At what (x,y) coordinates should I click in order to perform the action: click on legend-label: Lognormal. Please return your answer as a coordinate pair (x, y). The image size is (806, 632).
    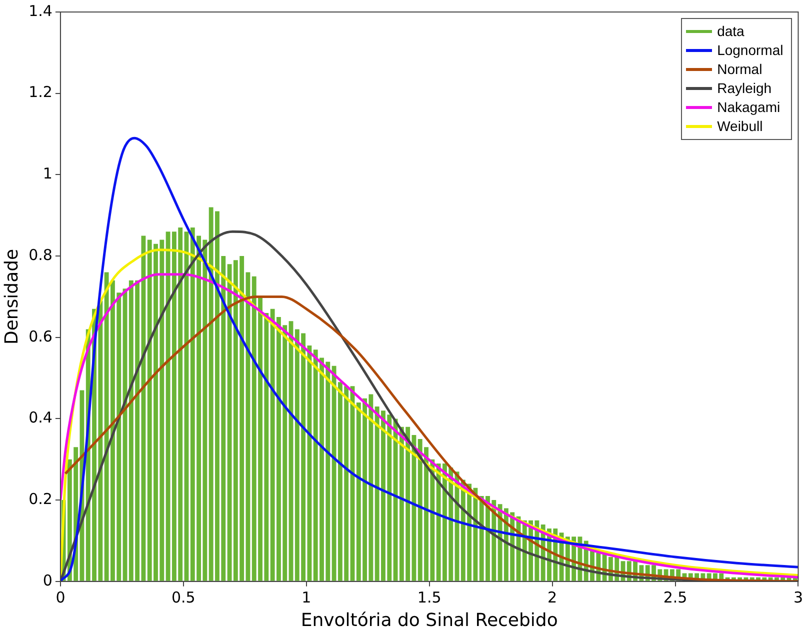
    Looking at the image, I should click on (750, 50).